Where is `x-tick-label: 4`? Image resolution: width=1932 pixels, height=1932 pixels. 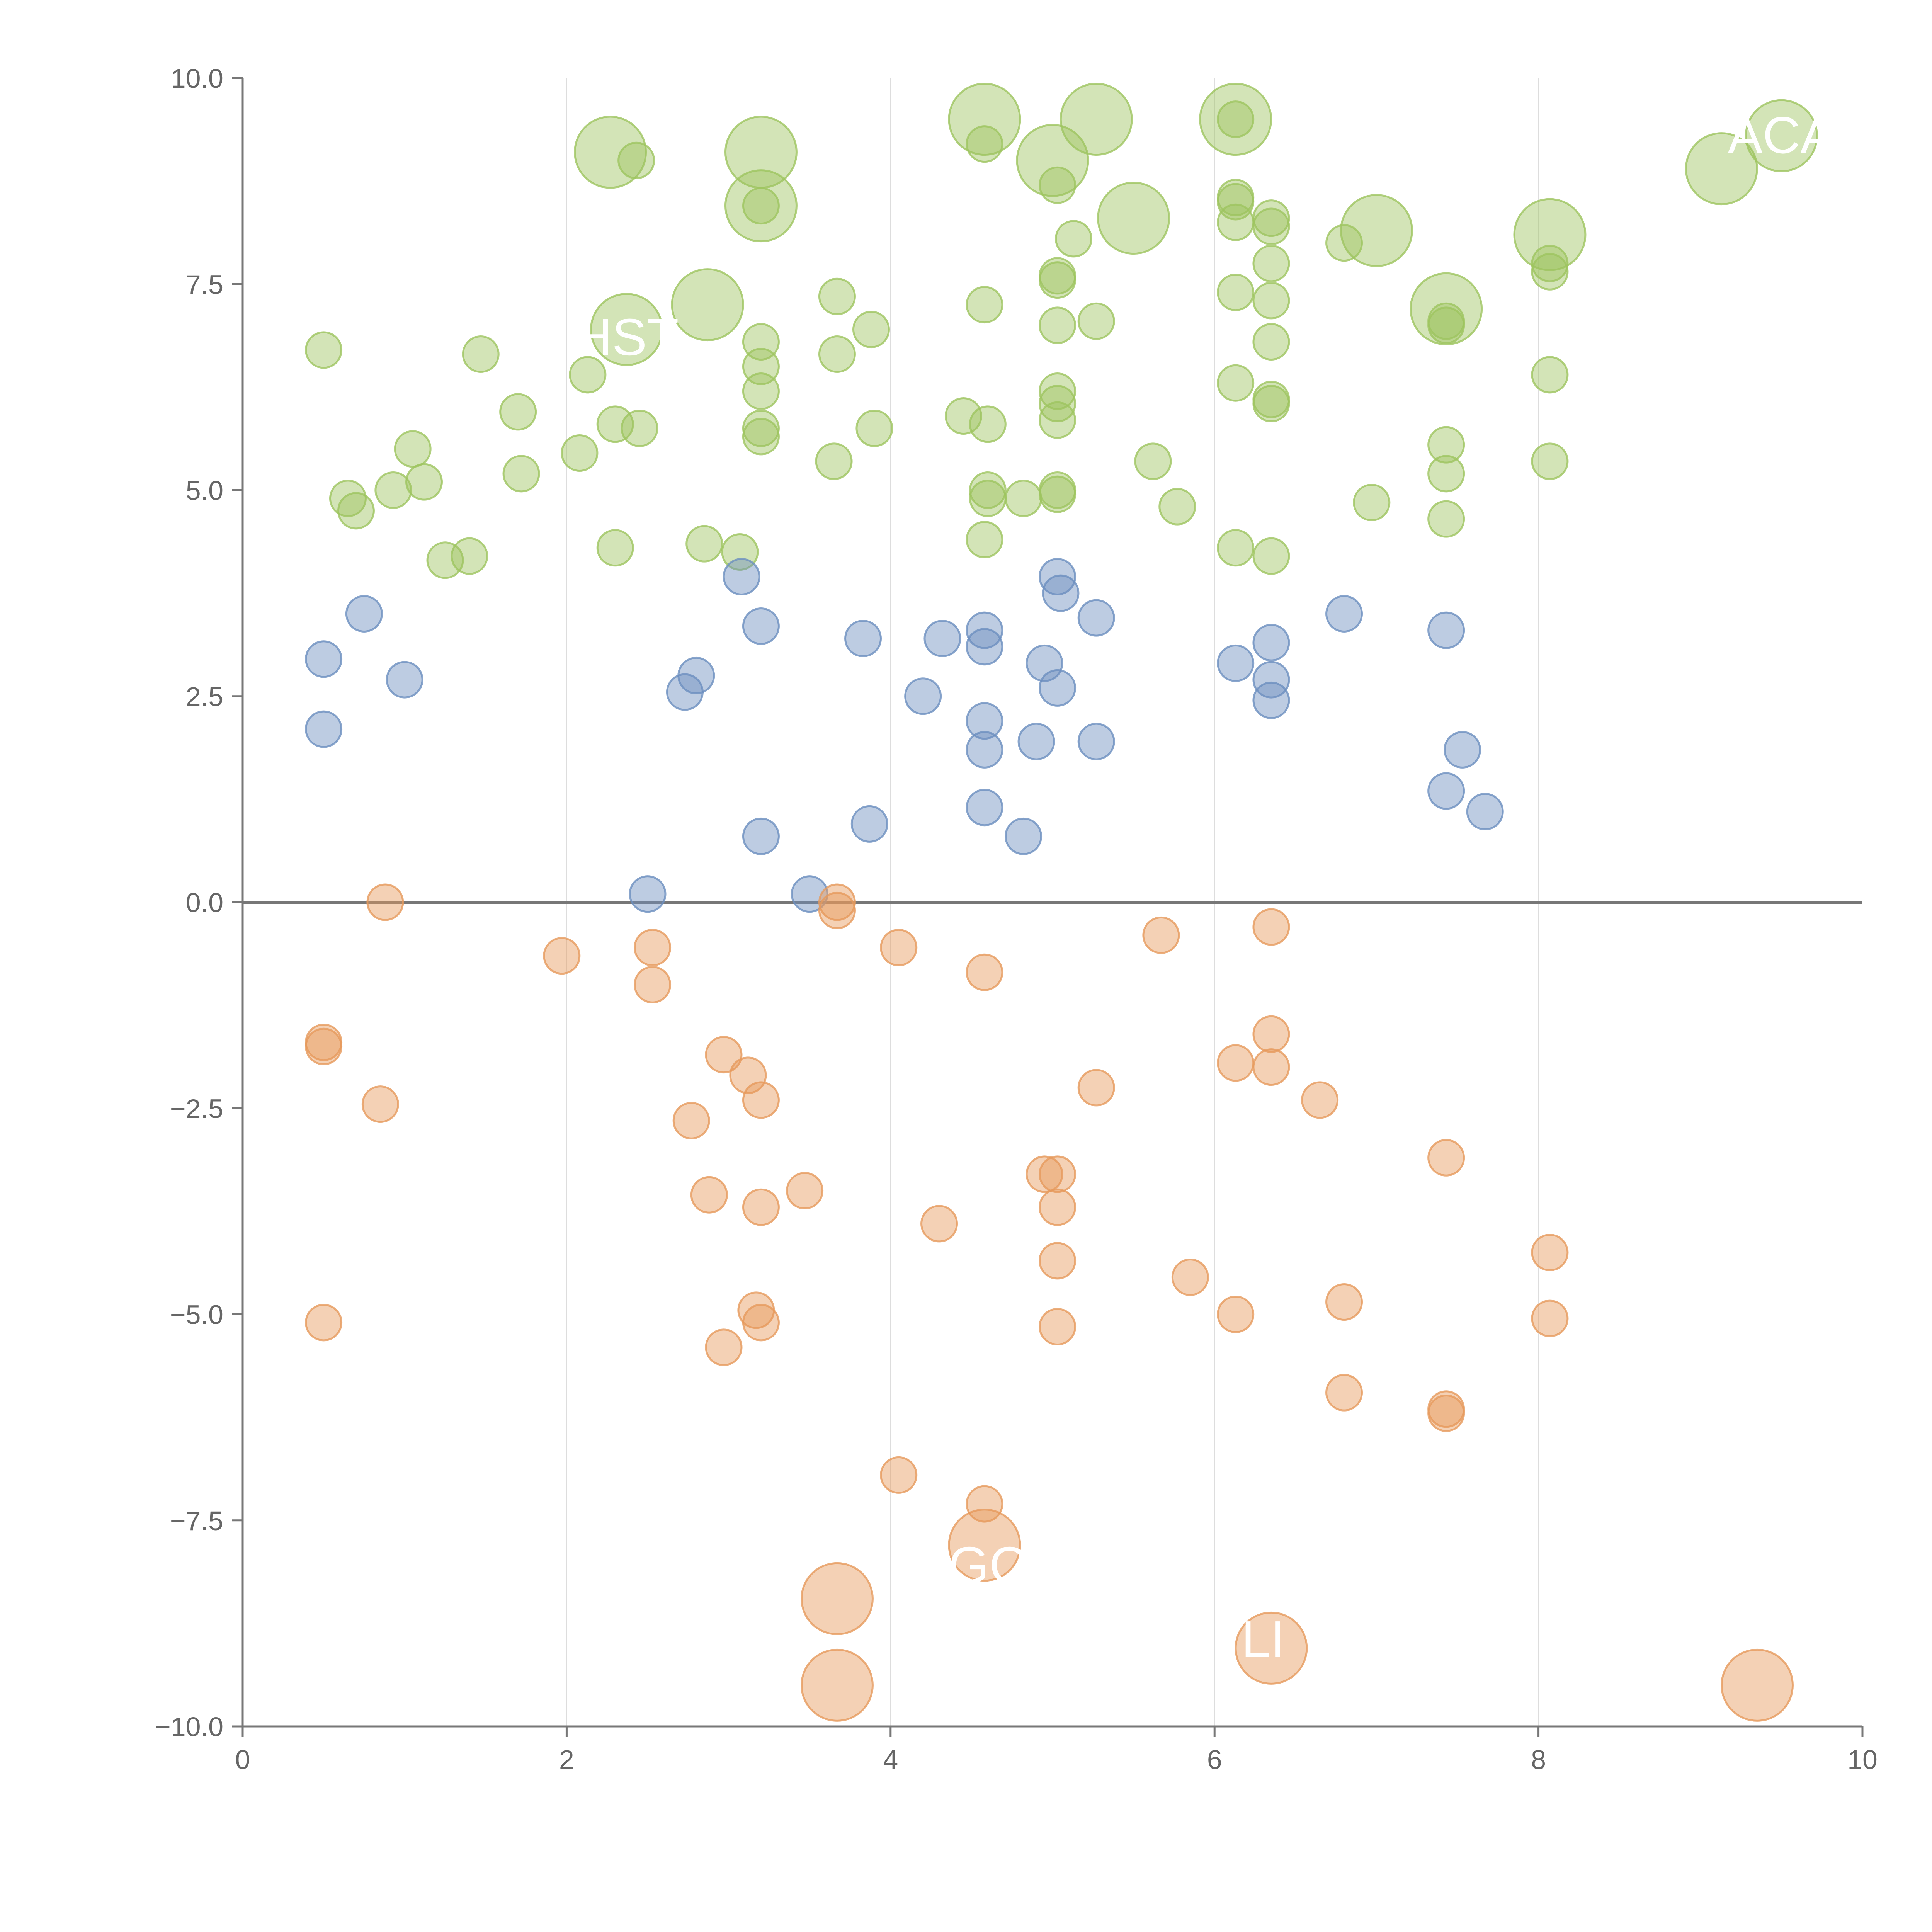
x-tick-label: 4 is located at coordinates (891, 1760).